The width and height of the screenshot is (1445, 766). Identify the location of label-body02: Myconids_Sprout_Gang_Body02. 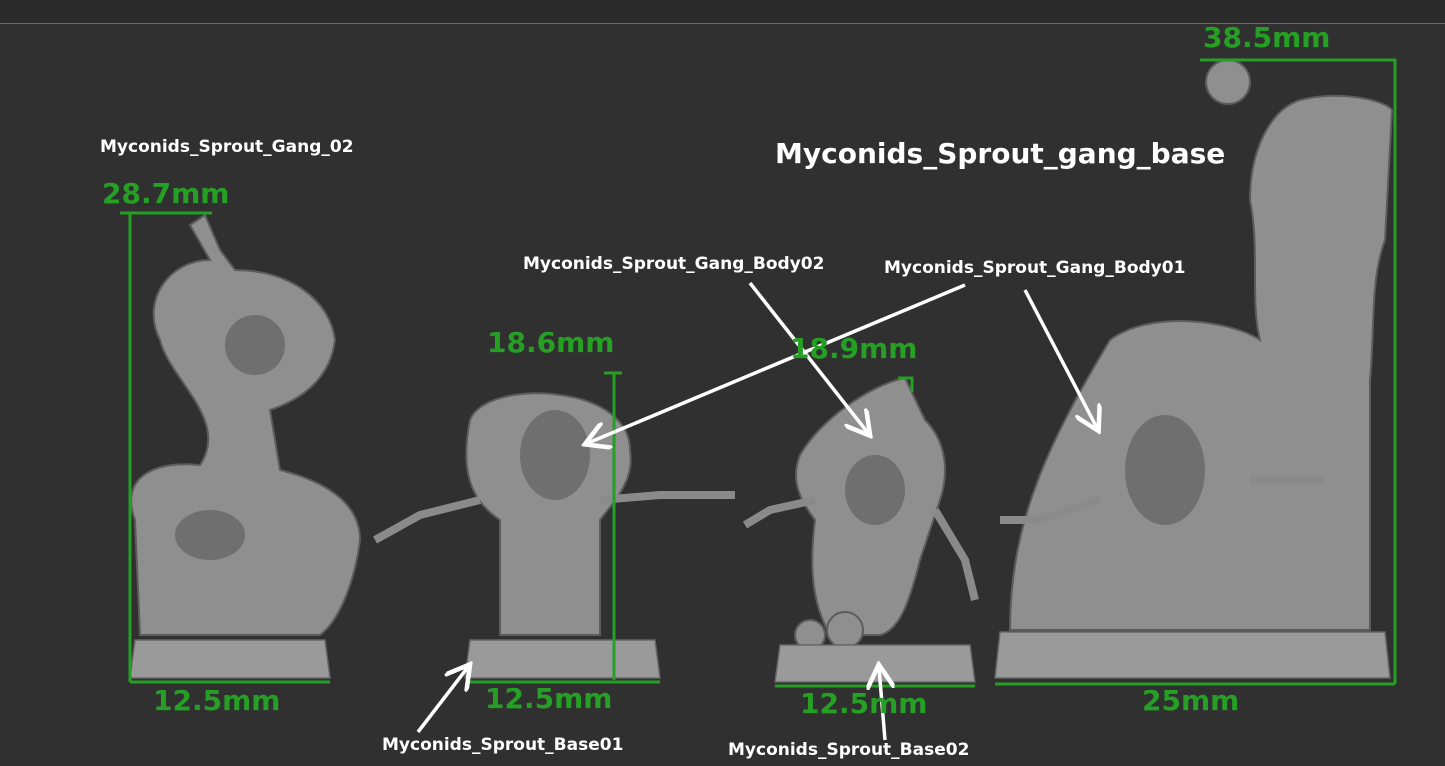
(673, 264).